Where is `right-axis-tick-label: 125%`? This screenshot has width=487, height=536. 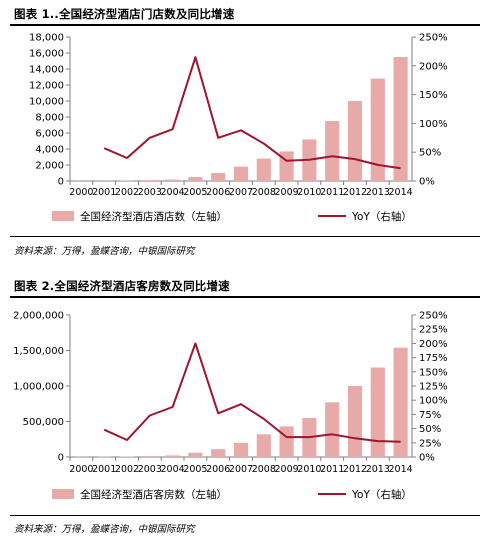 right-axis-tick-label: 125% is located at coordinates (433, 387).